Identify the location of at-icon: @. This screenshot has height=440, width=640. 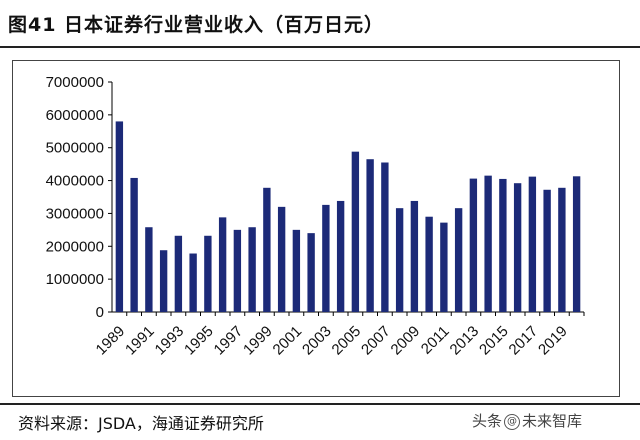
(512, 421).